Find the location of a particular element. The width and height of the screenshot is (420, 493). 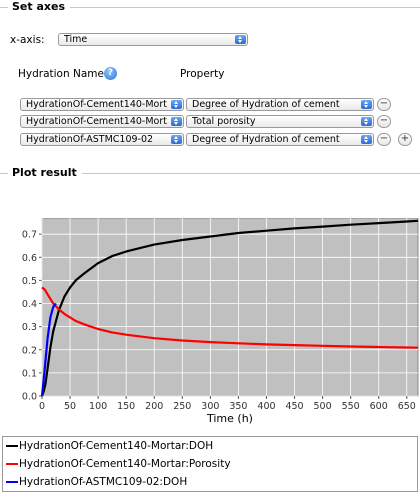

x-tick-label: 0 is located at coordinates (42, 406).